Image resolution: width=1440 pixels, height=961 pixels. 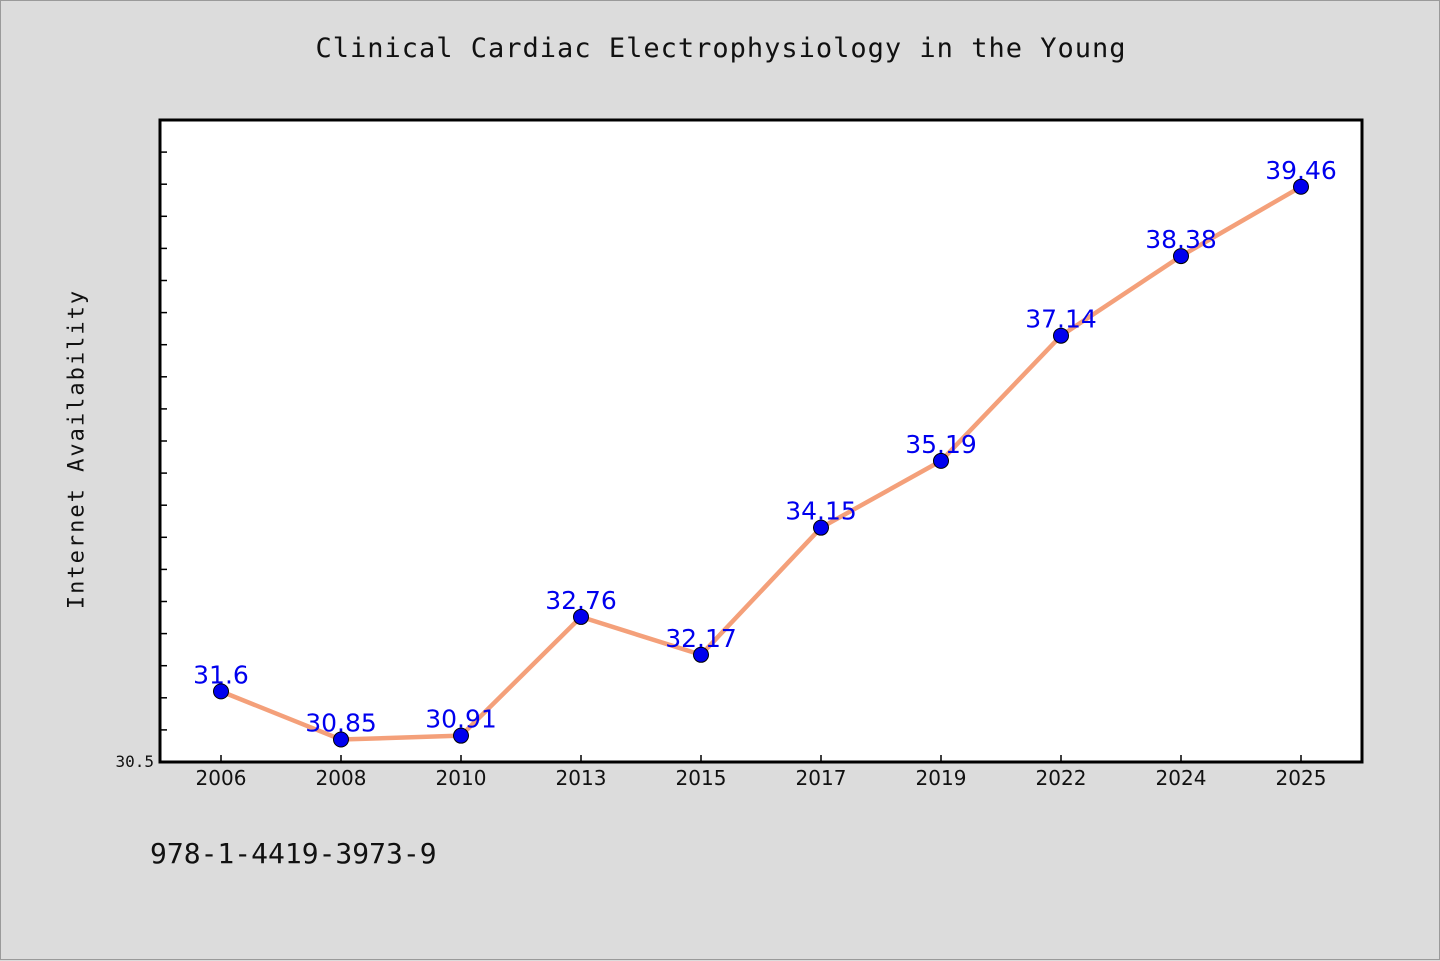 I want to click on x-tick-label: 2006, so click(x=221, y=778).